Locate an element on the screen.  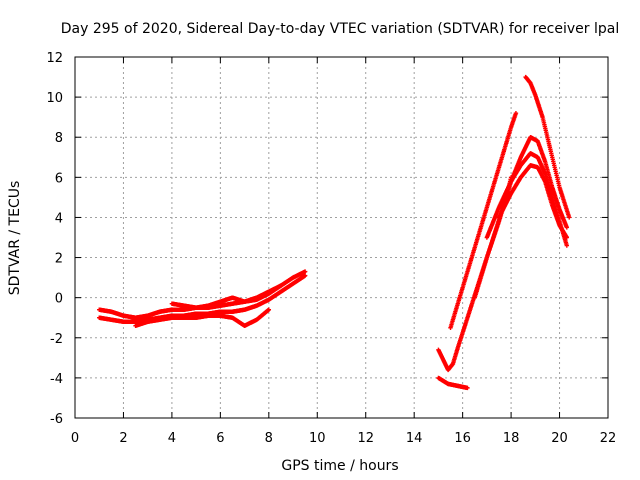
y-tick-label-4: 2 is located at coordinates (59, 259).